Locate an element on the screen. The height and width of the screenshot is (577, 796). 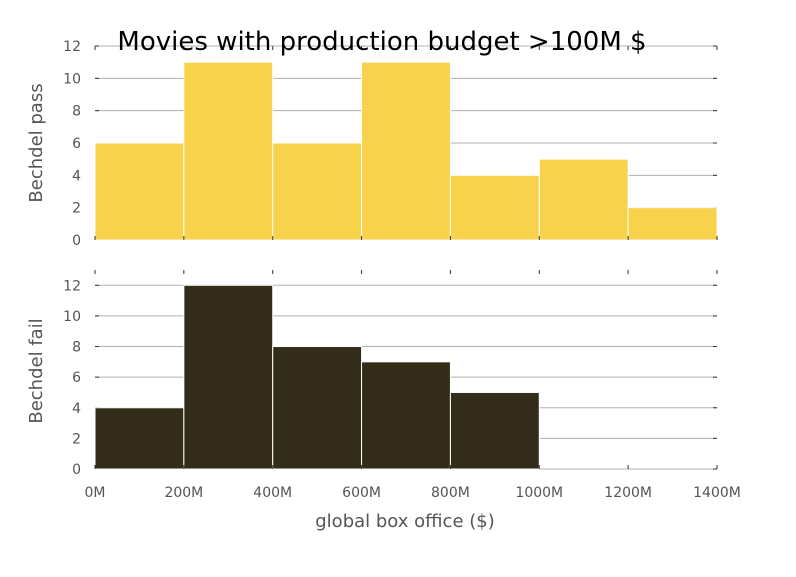
y-tick-label-fail: 12 is located at coordinates (72, 286).